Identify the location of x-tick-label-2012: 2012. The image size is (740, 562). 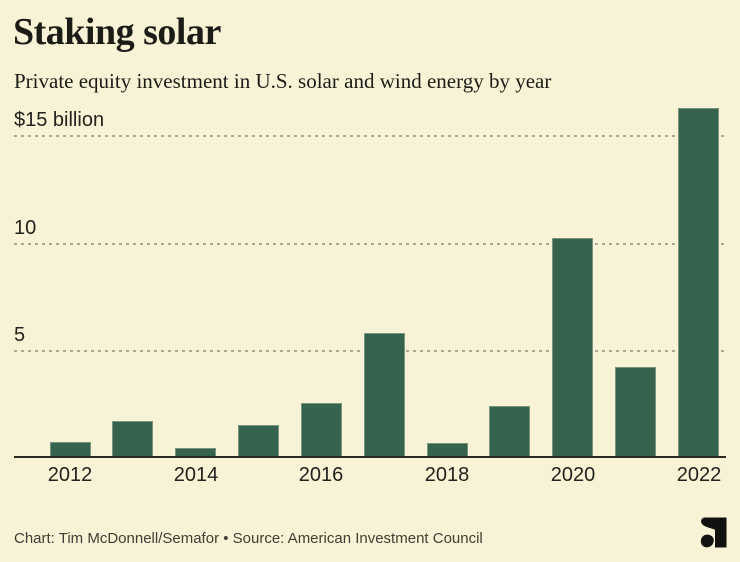
(70, 475).